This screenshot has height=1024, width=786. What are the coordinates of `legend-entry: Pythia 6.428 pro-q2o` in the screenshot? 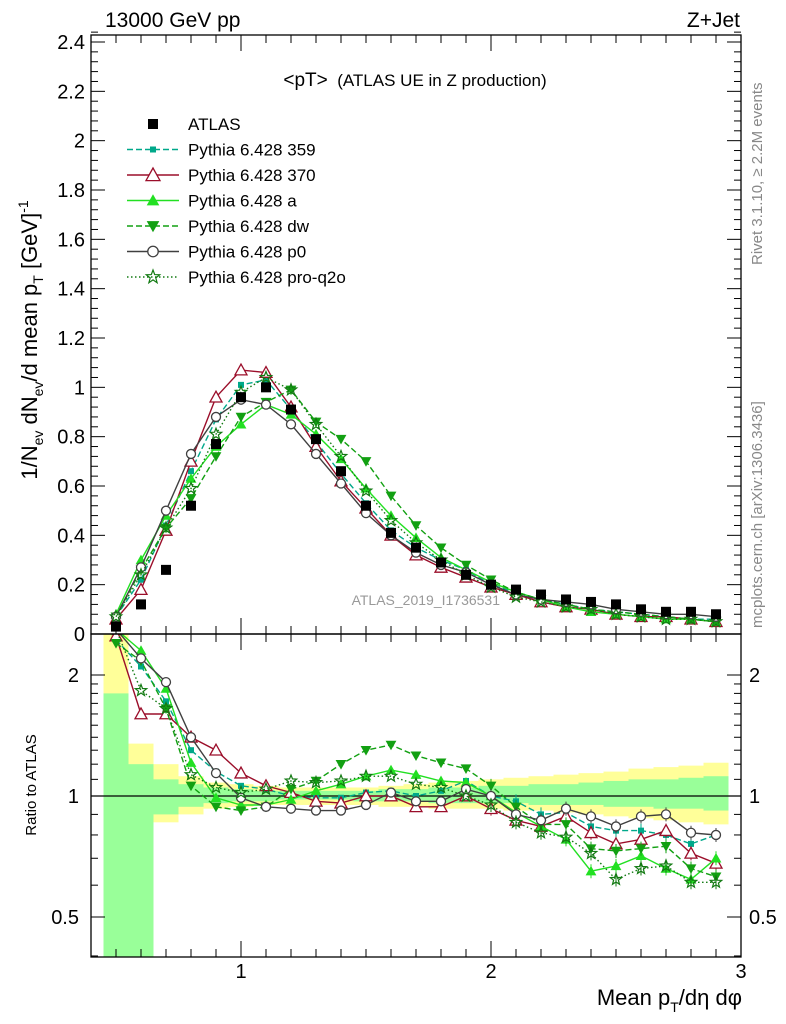 It's located at (236, 277).